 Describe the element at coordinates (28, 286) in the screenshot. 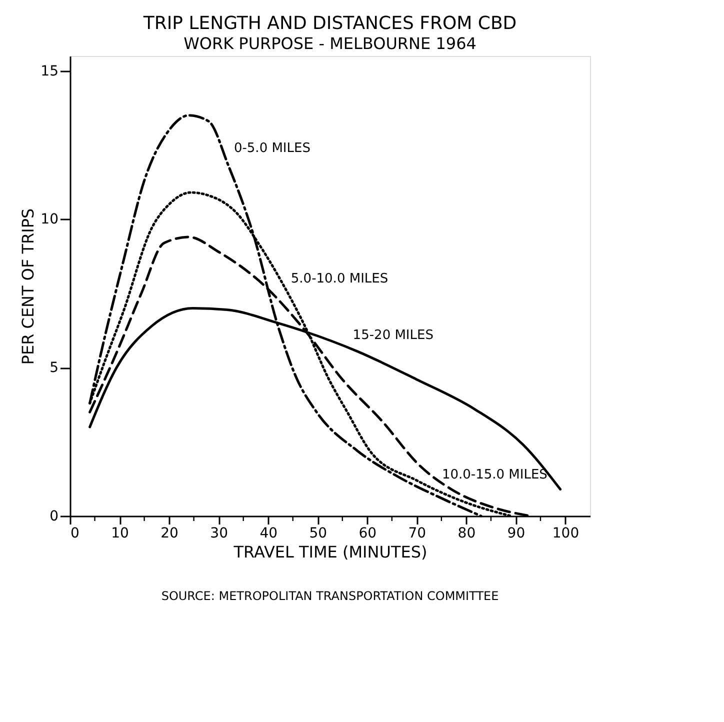

I see `y-axis-title: PER CENT OF TRIPS` at that location.